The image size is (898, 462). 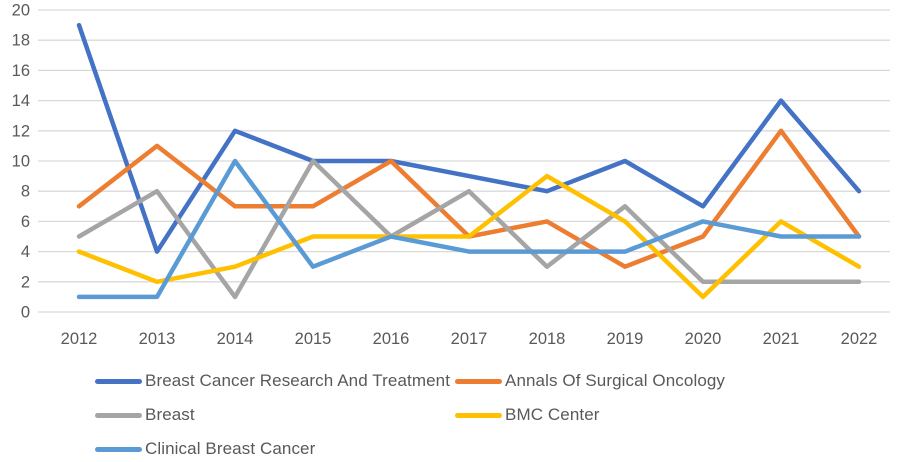 What do you see at coordinates (615, 380) in the screenshot?
I see `legend-label: Annals Of Surgical Oncology` at bounding box center [615, 380].